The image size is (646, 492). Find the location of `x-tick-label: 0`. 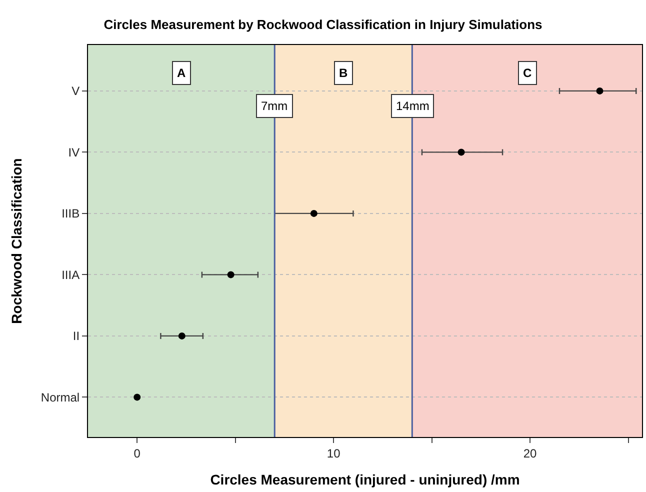

x-tick-label: 0 is located at coordinates (137, 453).